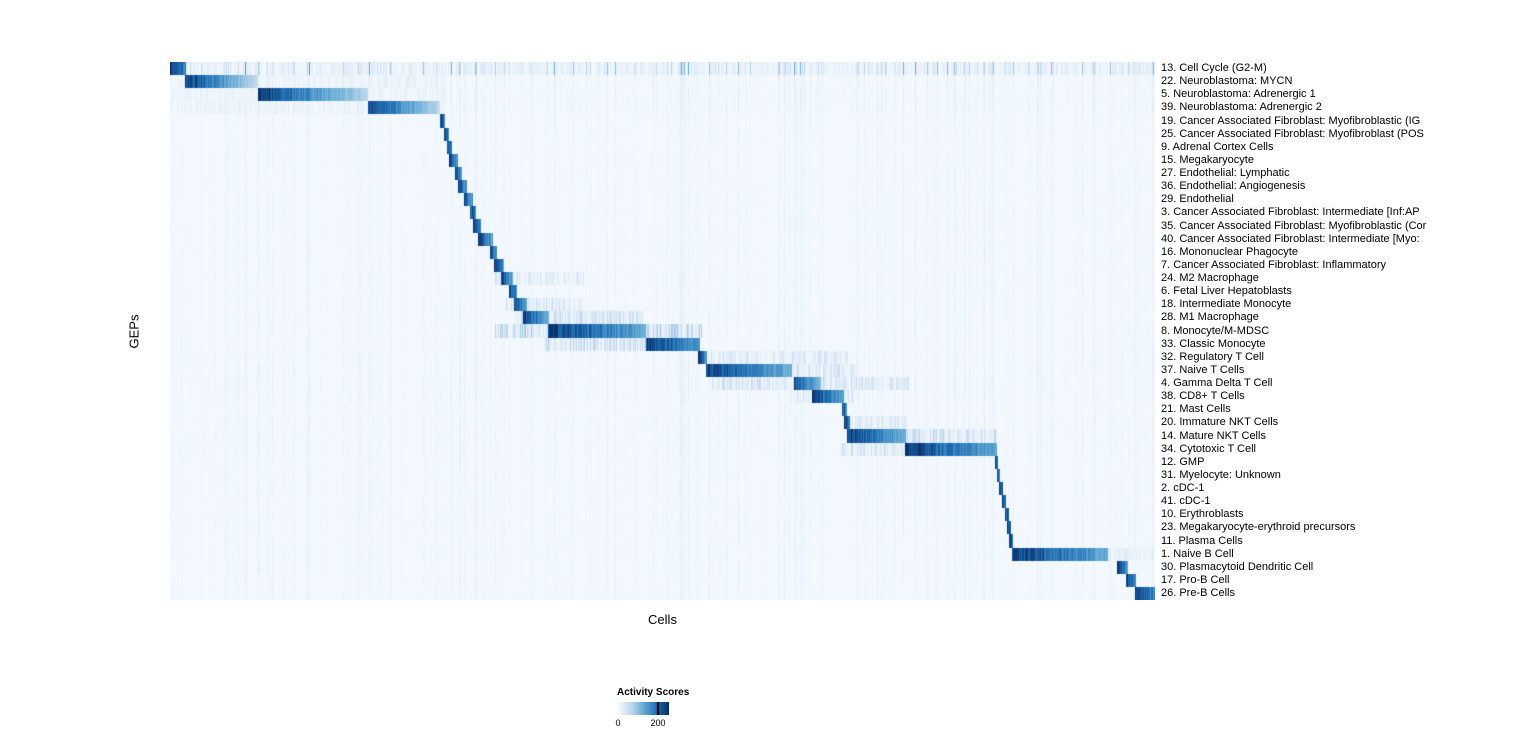 This screenshot has width=1540, height=743. Describe the element at coordinates (1183, 461) in the screenshot. I see `row-label: 12. GMP` at that location.